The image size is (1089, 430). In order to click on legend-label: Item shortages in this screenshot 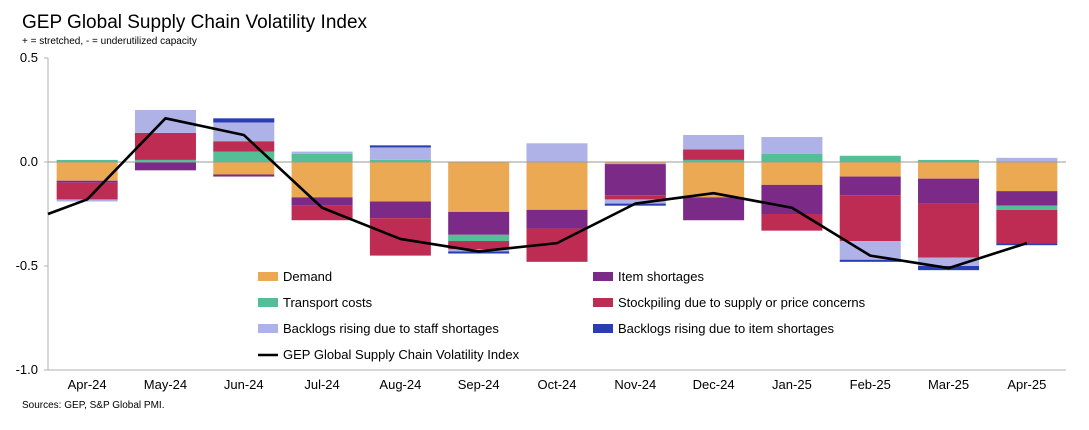, I will do `click(661, 276)`.